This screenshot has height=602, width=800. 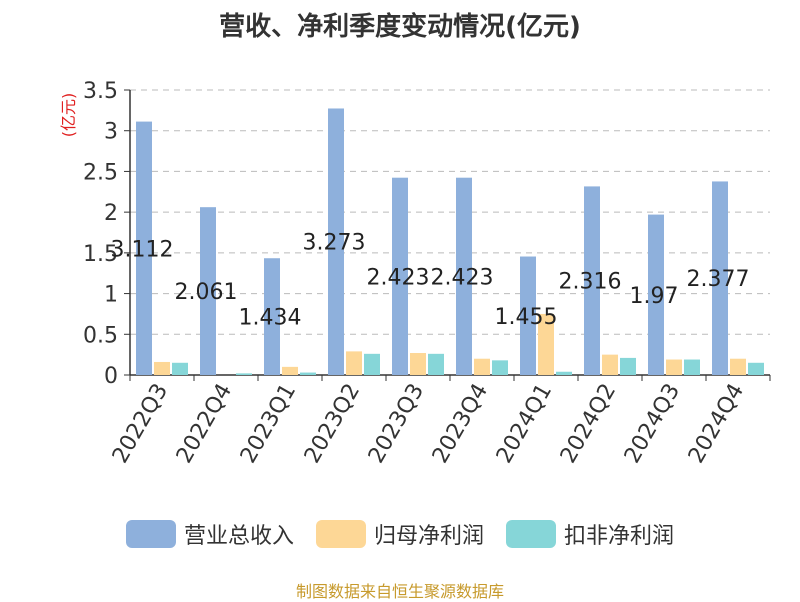 I want to click on chart-title: 营收、净利季度变动情况(亿元), so click(x=400, y=27).